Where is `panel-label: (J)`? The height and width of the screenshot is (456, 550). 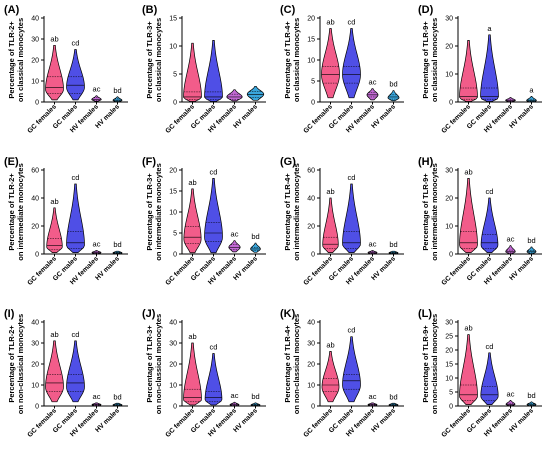 panel-label: (J) is located at coordinates (149, 314).